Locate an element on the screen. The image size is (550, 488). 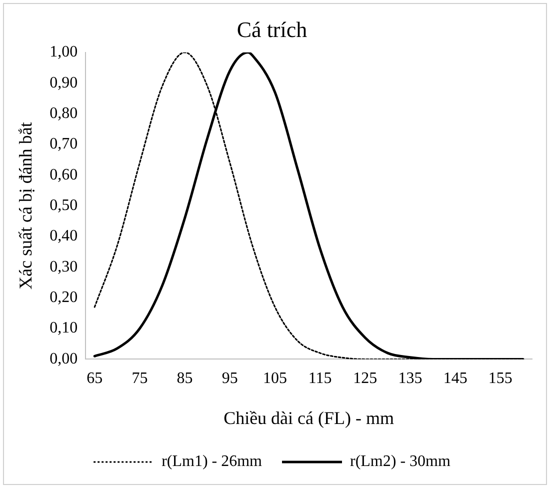
legend-label: r(Lm2) - 30mm is located at coordinates (400, 461).